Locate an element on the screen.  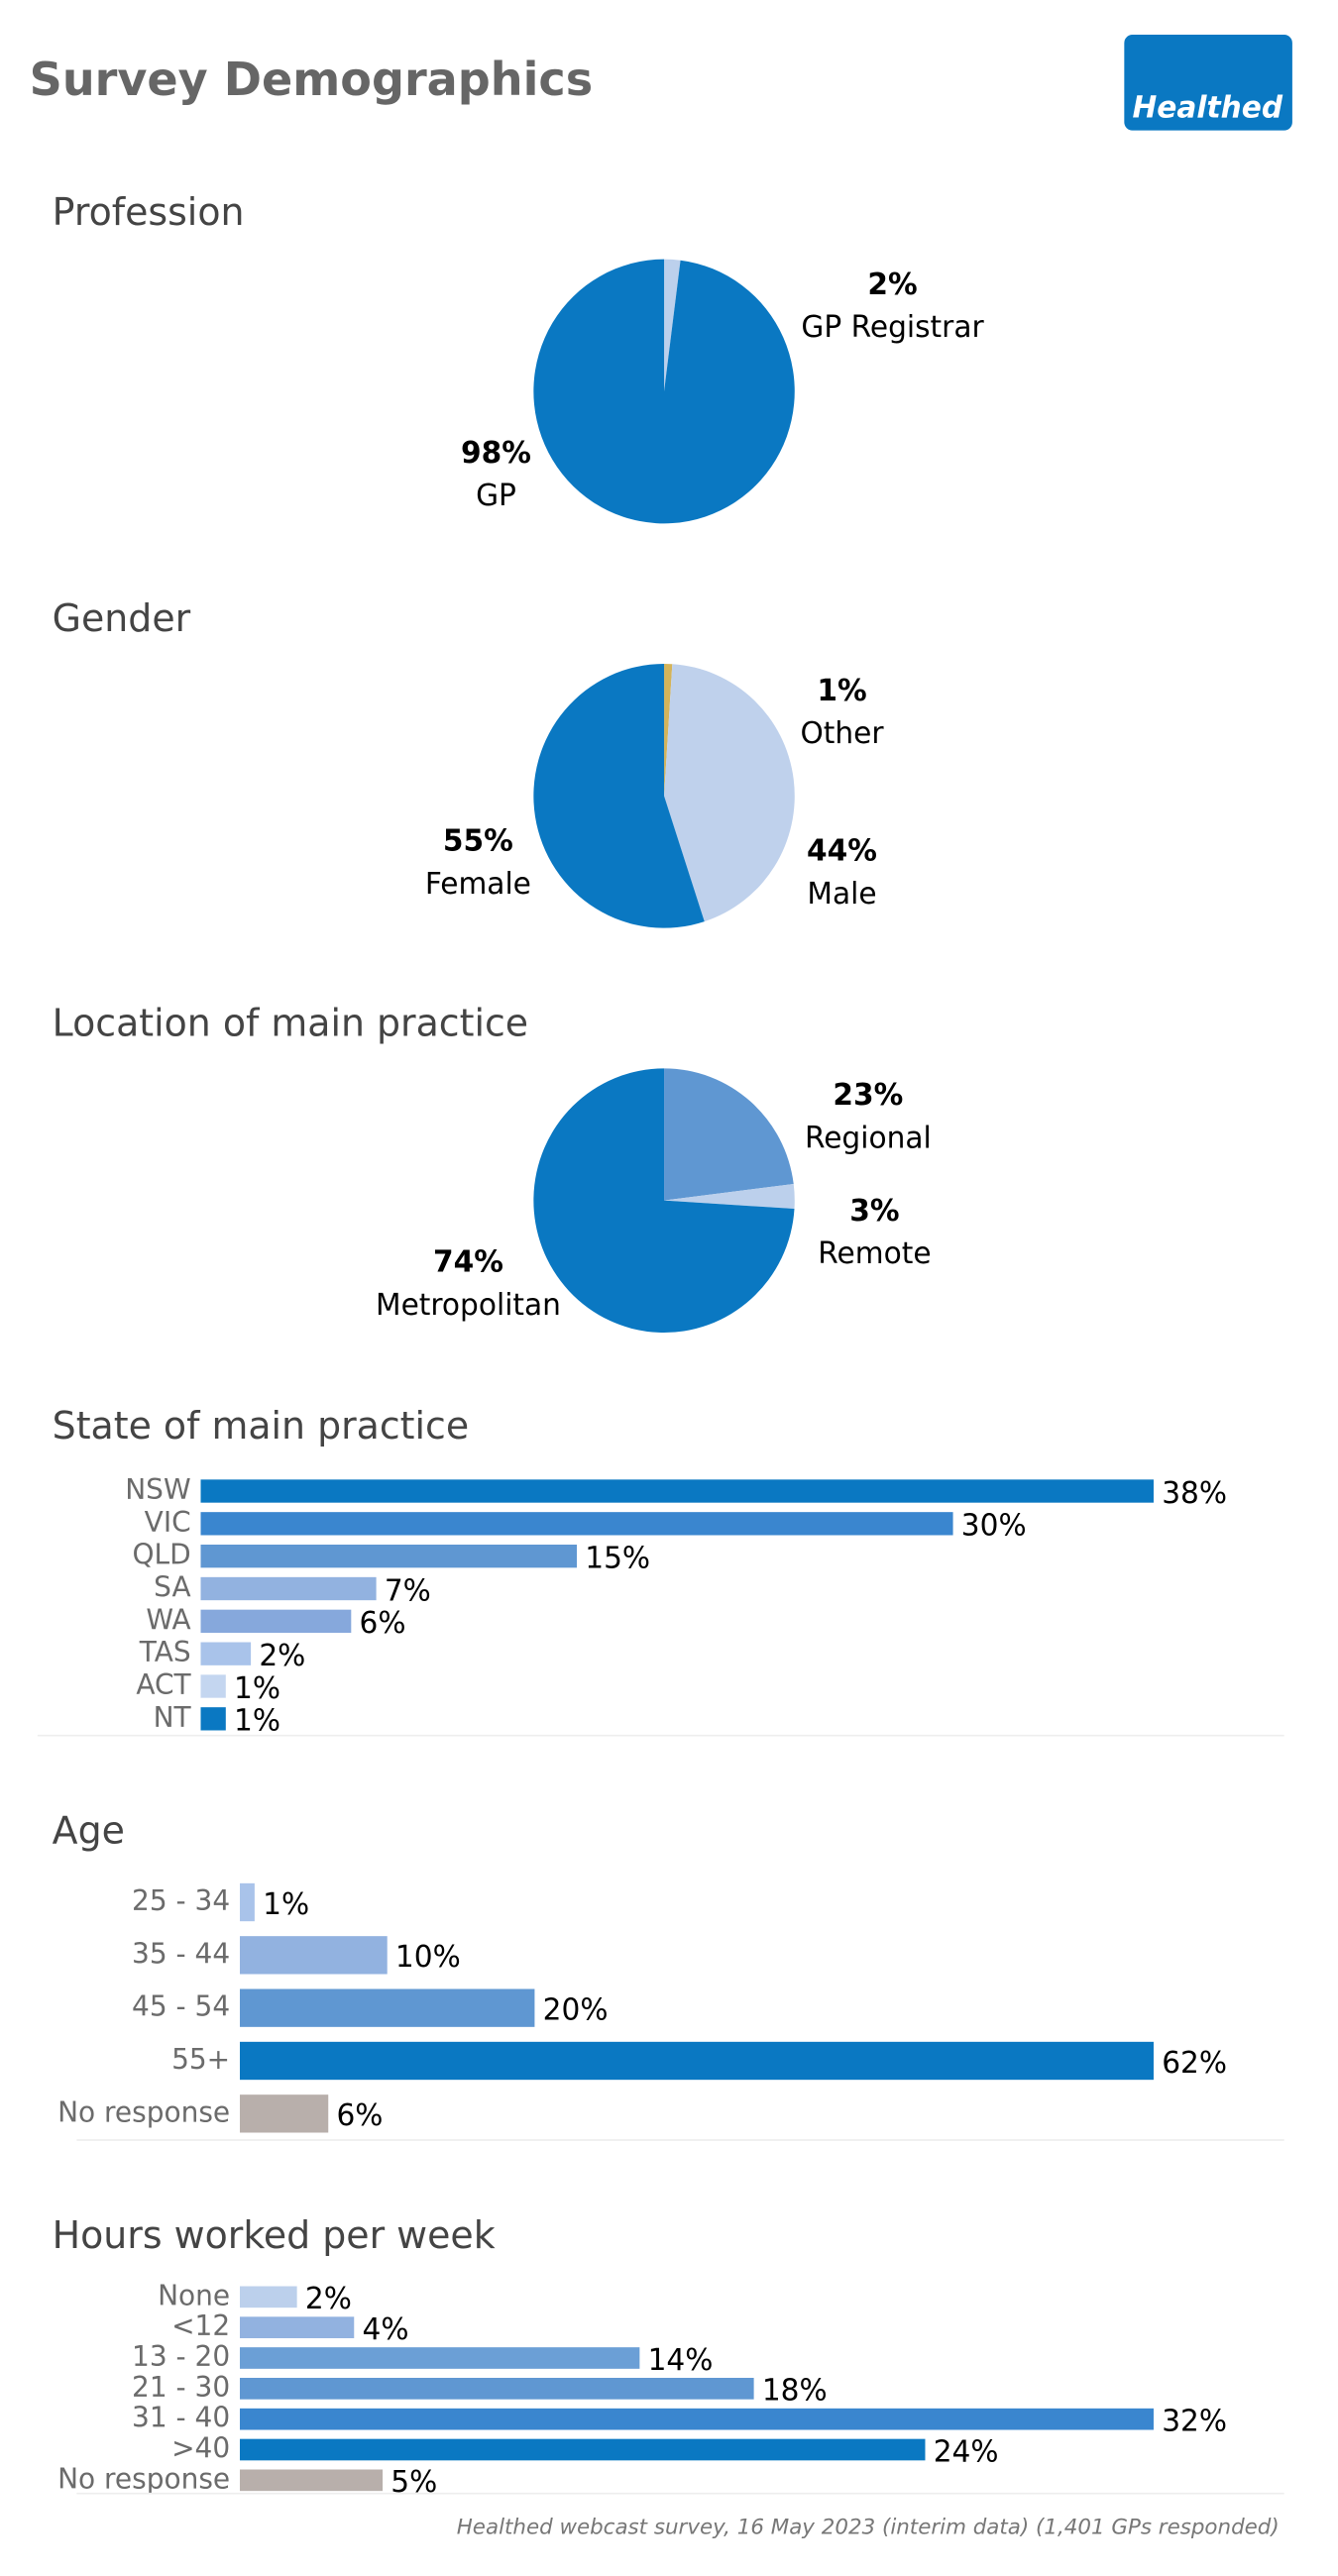
category-label: NSW is located at coordinates (158, 1490).